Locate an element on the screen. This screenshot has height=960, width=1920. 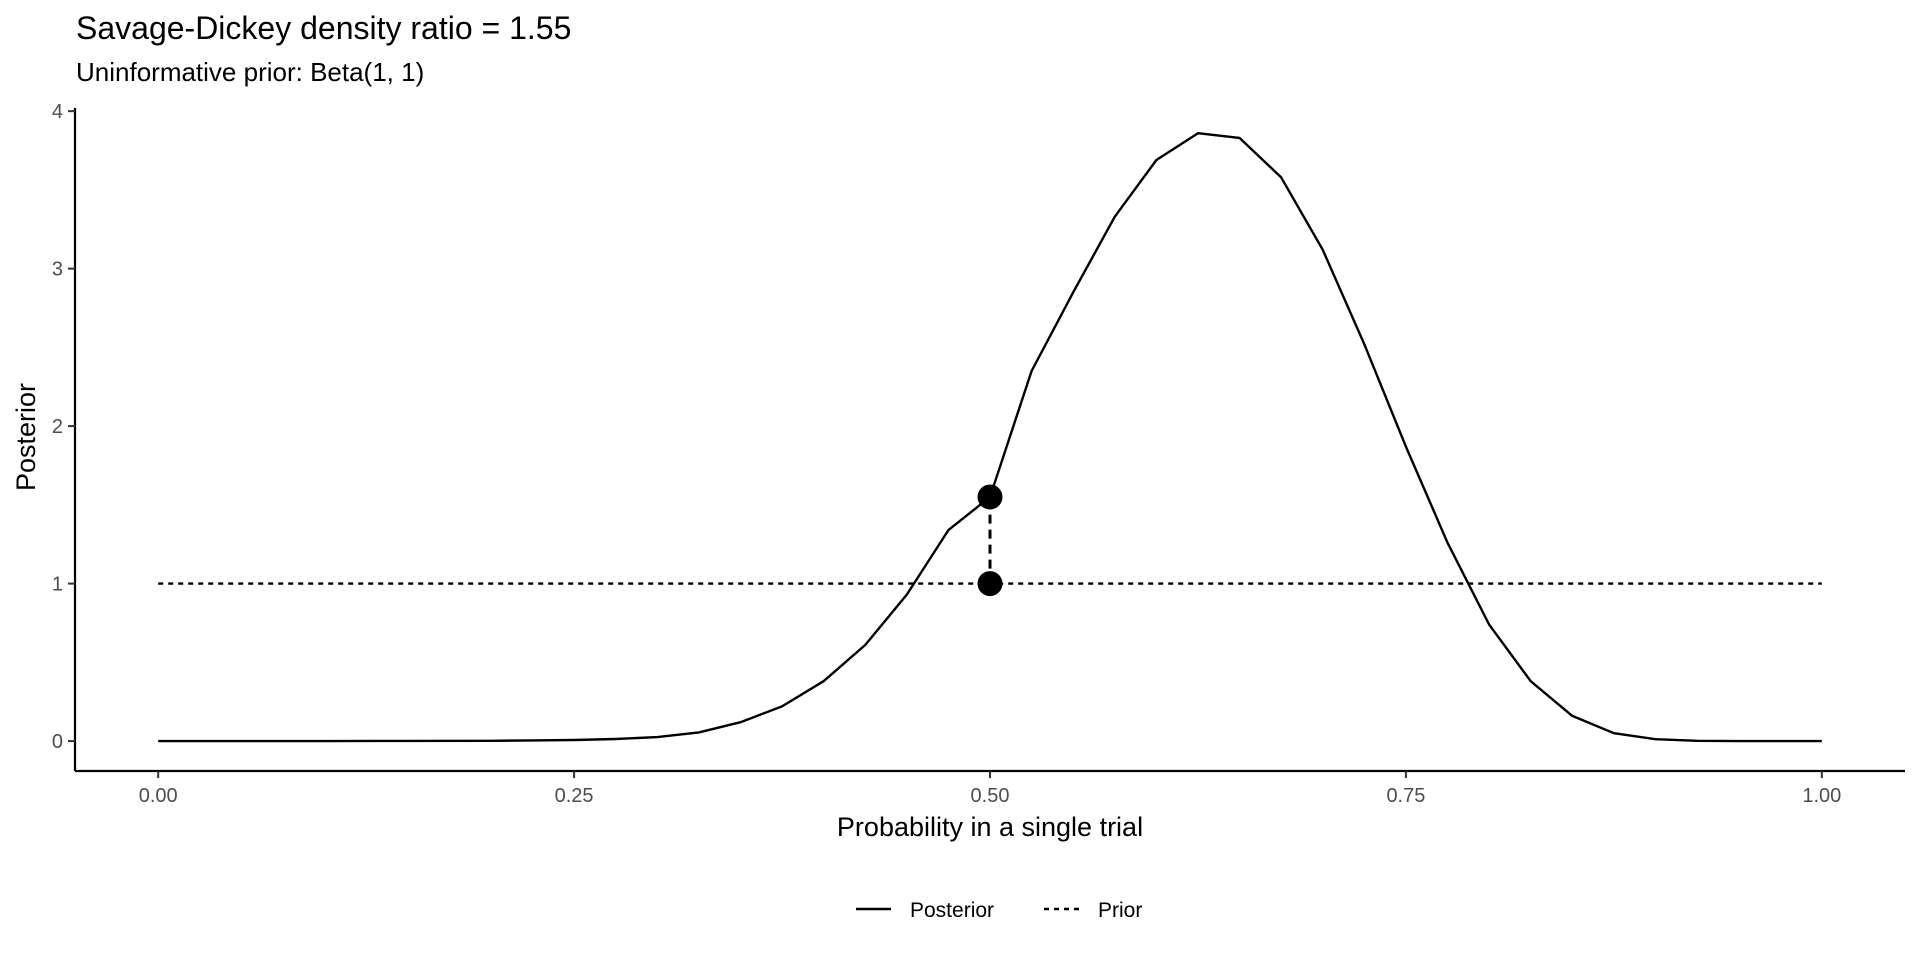
x-tick-label: 1.00 is located at coordinates (1821, 796).